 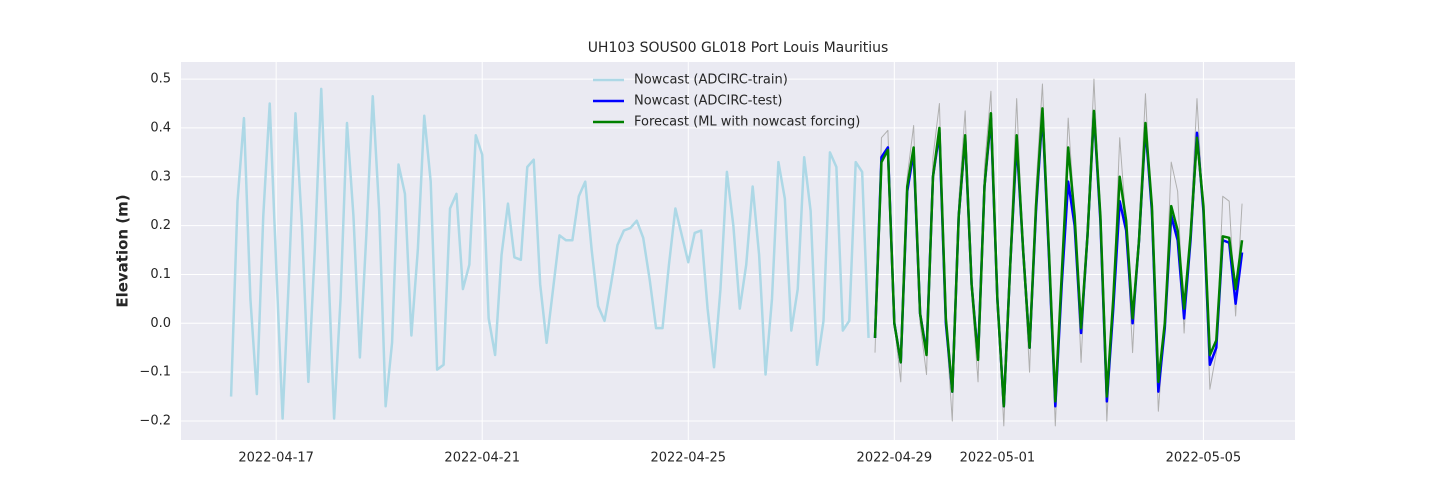 I want to click on chart-title: UH103 SOUS00 GL018 Port Louis Mauritius, so click(x=738, y=48).